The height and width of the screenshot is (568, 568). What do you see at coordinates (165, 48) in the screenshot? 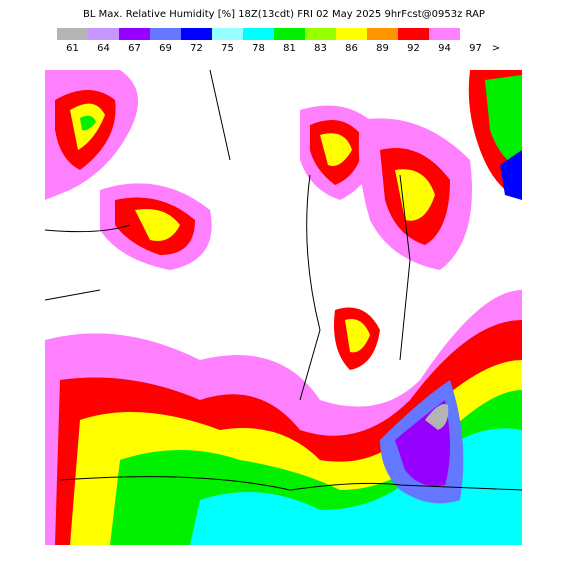
I see `legend-label: 69` at bounding box center [165, 48].